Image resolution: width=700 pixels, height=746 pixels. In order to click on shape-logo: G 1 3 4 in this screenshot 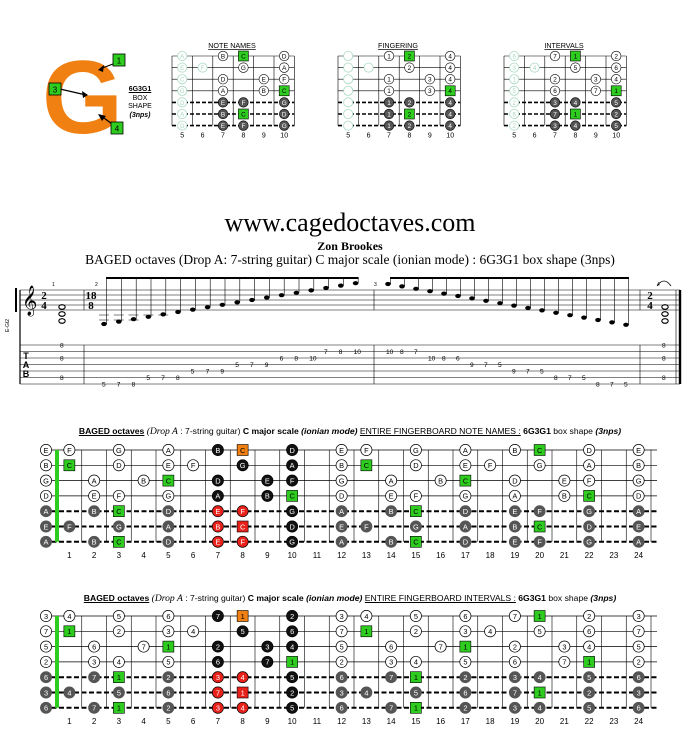, I will do `click(84, 95)`.